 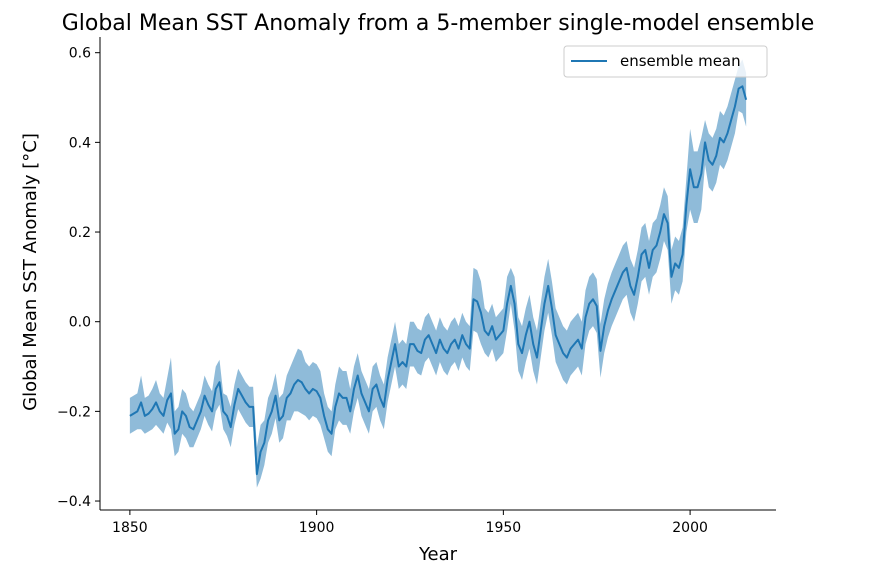 I want to click on y-tick-label: −0.4, so click(x=74, y=502).